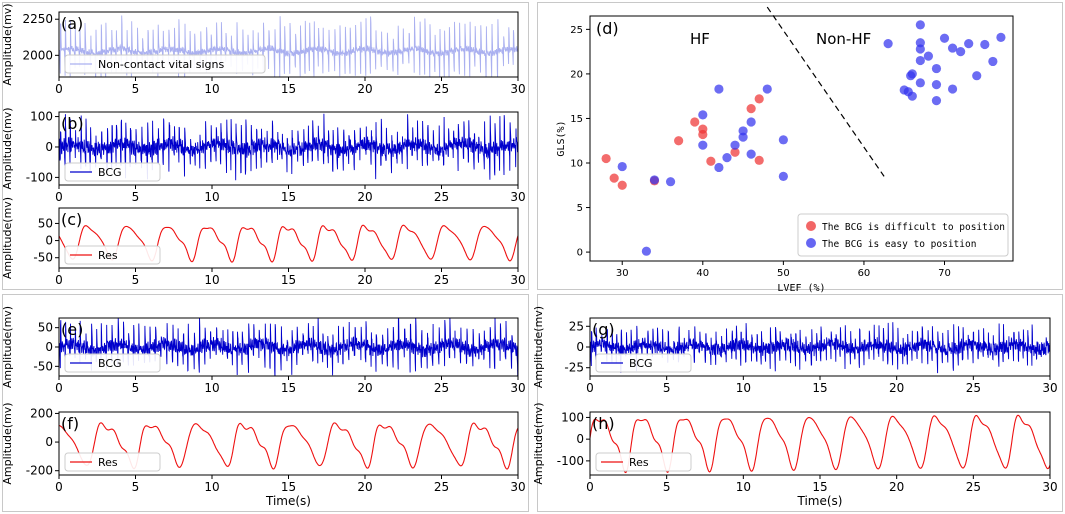  What do you see at coordinates (580, 208) in the screenshot?
I see `y-tick-label: 5` at bounding box center [580, 208].